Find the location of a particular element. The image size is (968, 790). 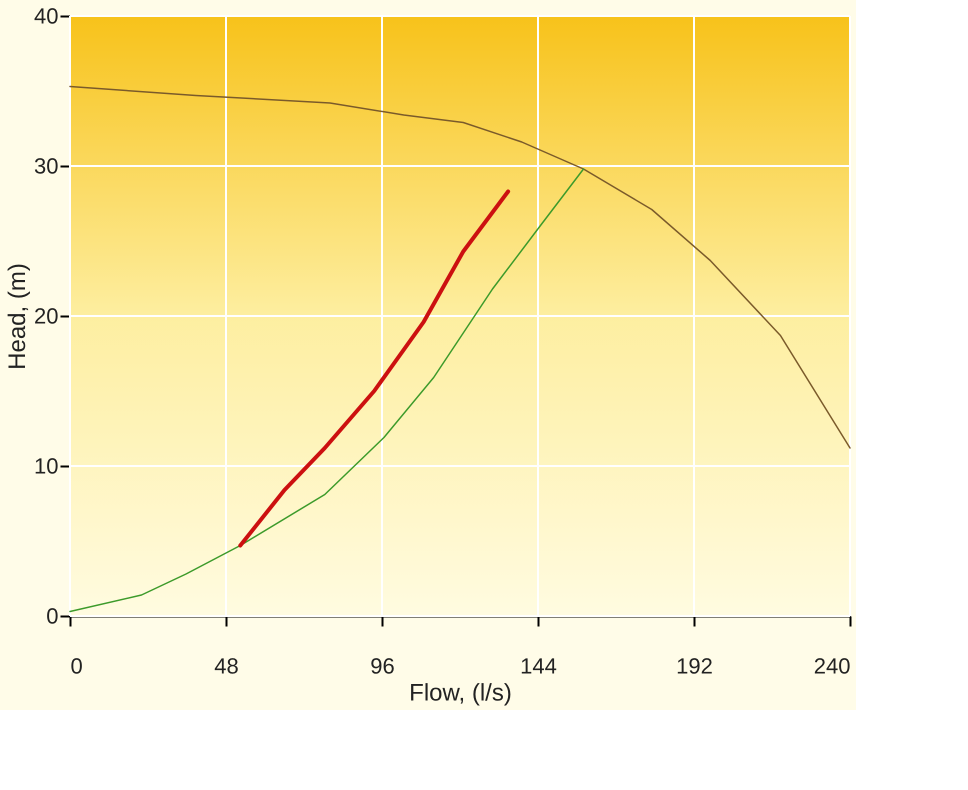

x-tick-label: 240 is located at coordinates (832, 666).